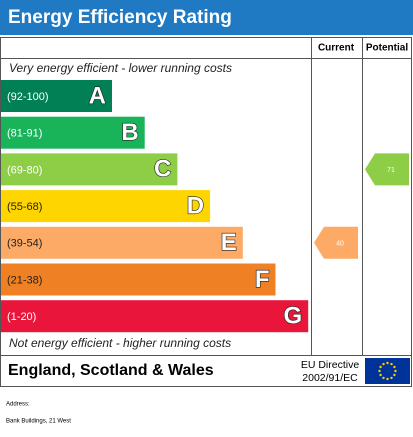  What do you see at coordinates (38, 422) in the screenshot?
I see `address: Bank Buildings, 21 West` at bounding box center [38, 422].